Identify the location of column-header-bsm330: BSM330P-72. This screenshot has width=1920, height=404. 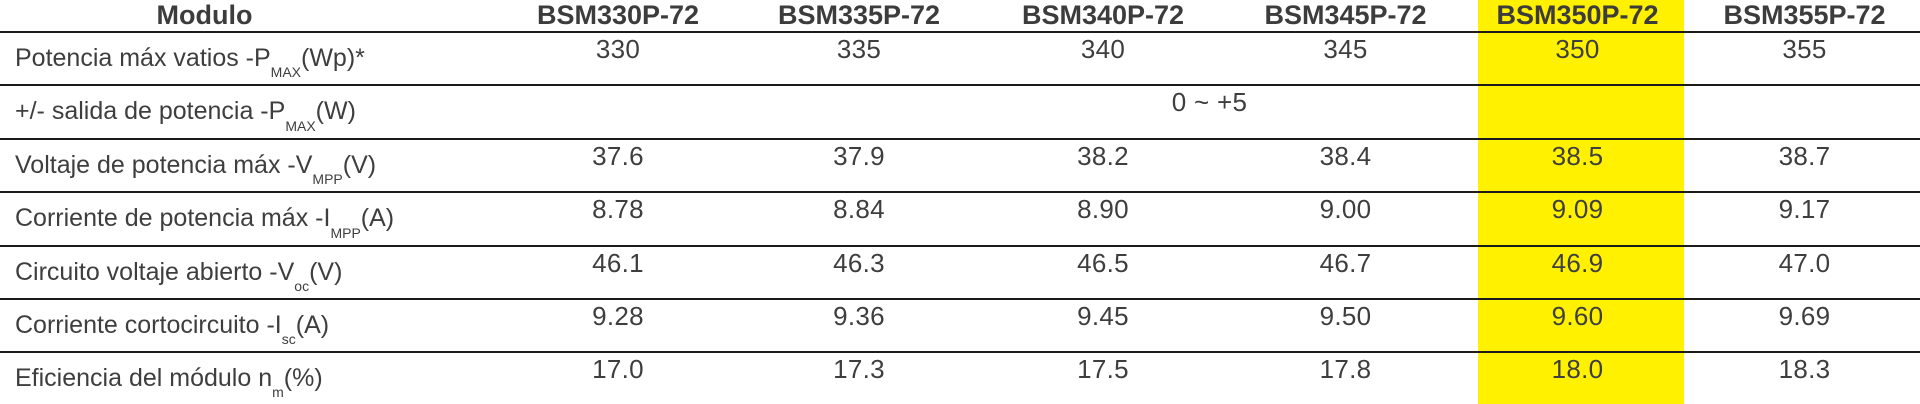
(618, 15).